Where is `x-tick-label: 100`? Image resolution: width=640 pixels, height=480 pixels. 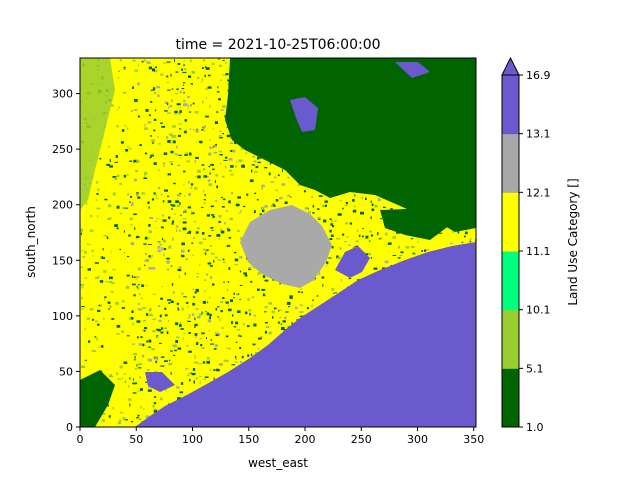
x-tick-label: 100 is located at coordinates (192, 439).